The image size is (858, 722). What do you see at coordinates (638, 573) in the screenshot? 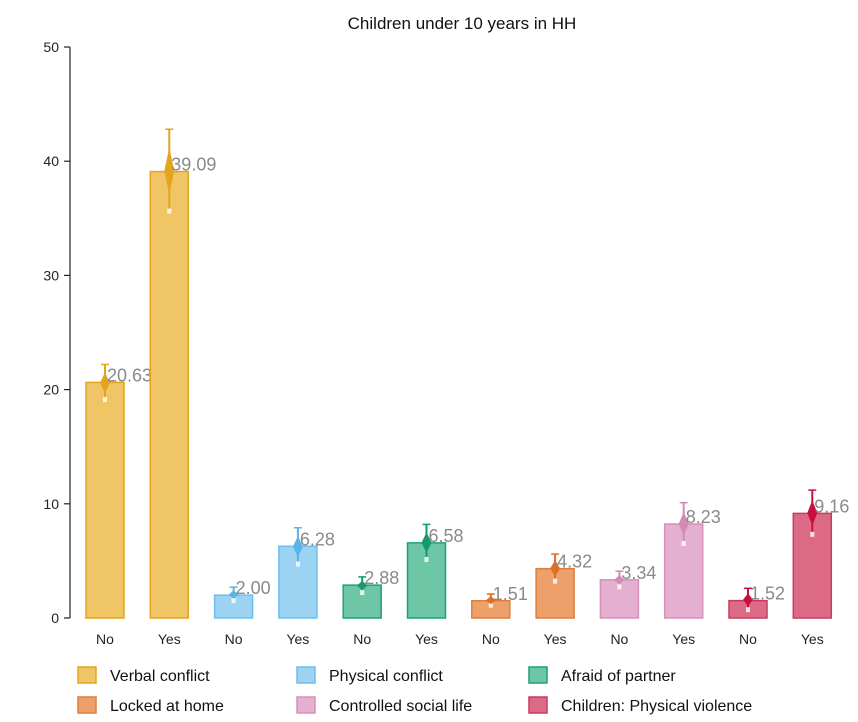
I see `value-label: 3.34` at bounding box center [638, 573].